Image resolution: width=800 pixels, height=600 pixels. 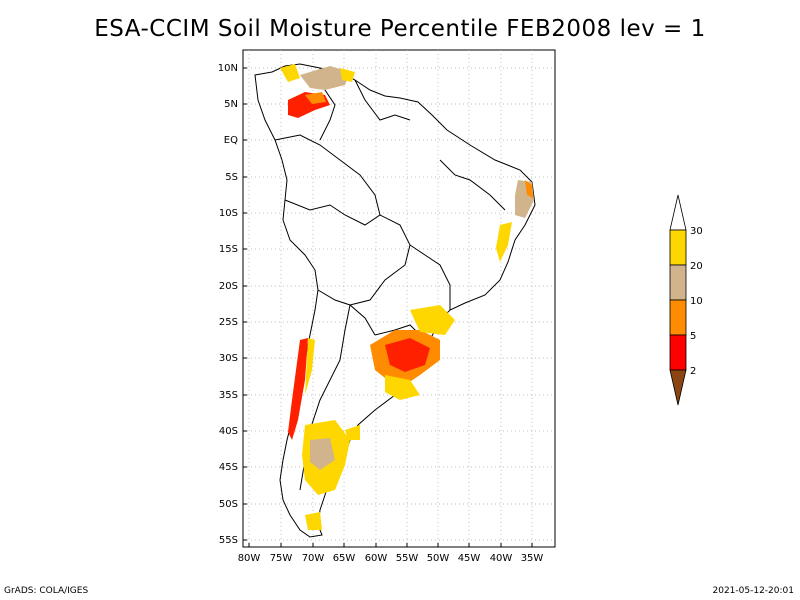 What do you see at coordinates (753, 591) in the screenshot?
I see `footer-timestamp: 2021-05-12-20:01` at bounding box center [753, 591].